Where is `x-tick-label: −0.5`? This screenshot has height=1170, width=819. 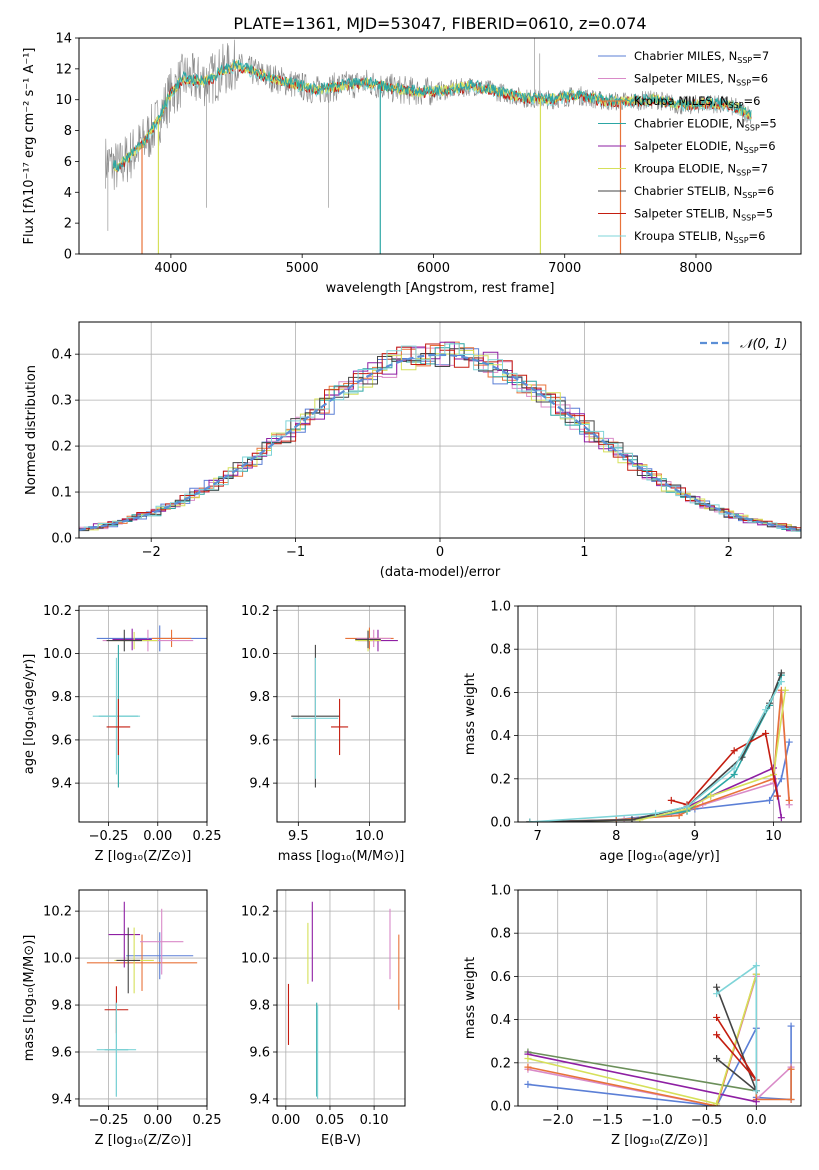 x-tick-label: −0.5 is located at coordinates (707, 1120).